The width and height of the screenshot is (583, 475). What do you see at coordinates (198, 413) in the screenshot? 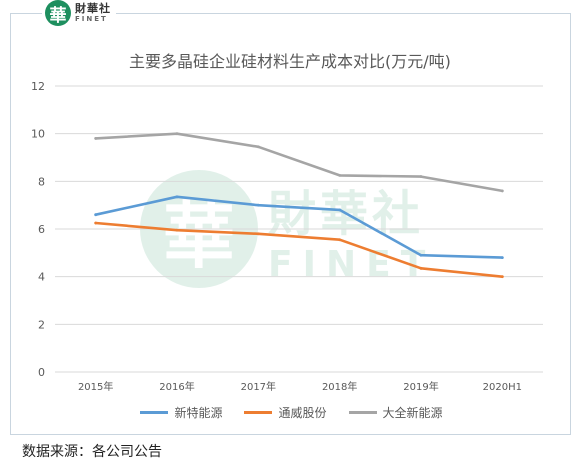
I see `legend-label: 新特能源` at bounding box center [198, 413].